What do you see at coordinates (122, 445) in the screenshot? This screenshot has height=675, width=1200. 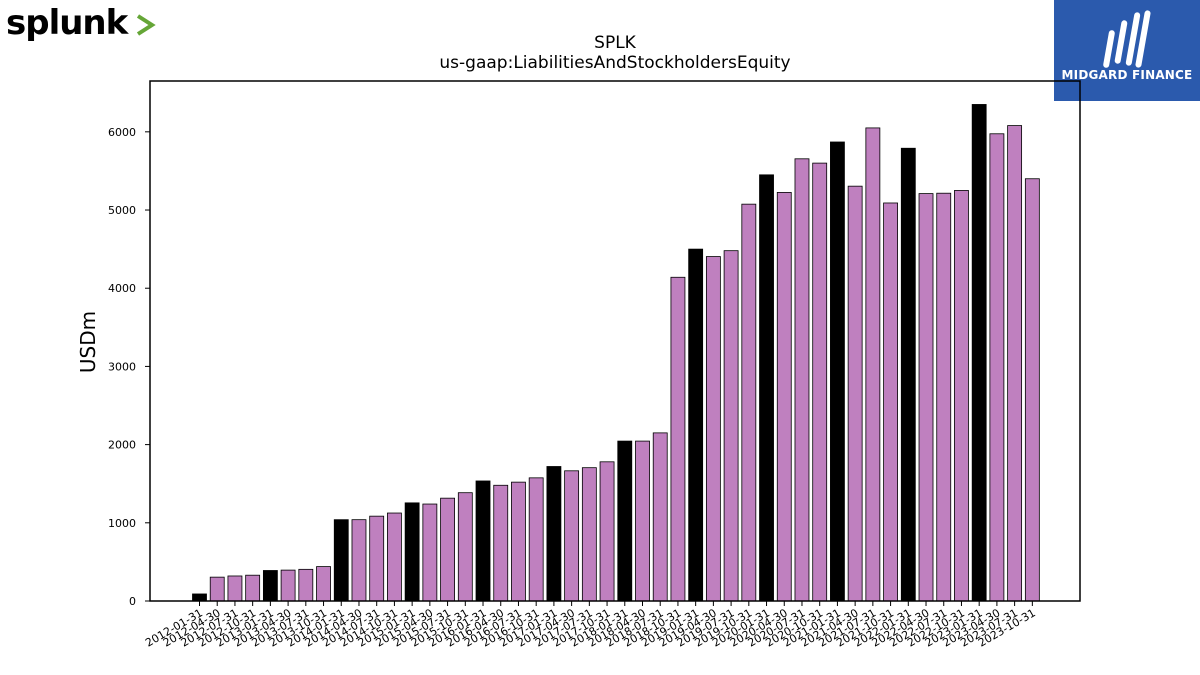 I see `y-tick-label: 2000` at bounding box center [122, 445].